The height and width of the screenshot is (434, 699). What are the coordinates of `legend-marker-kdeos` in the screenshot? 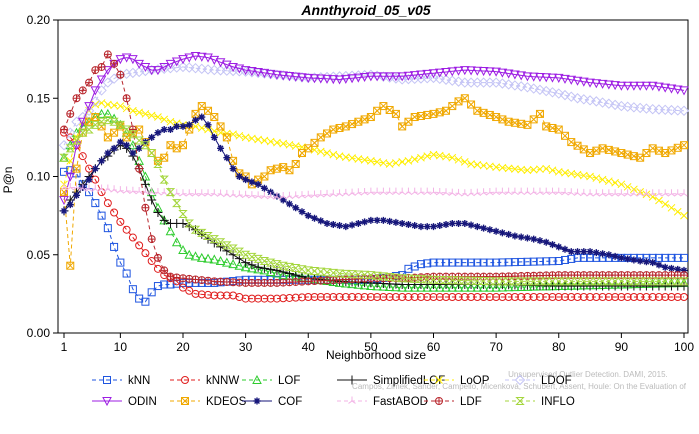 It's located at (185, 401).